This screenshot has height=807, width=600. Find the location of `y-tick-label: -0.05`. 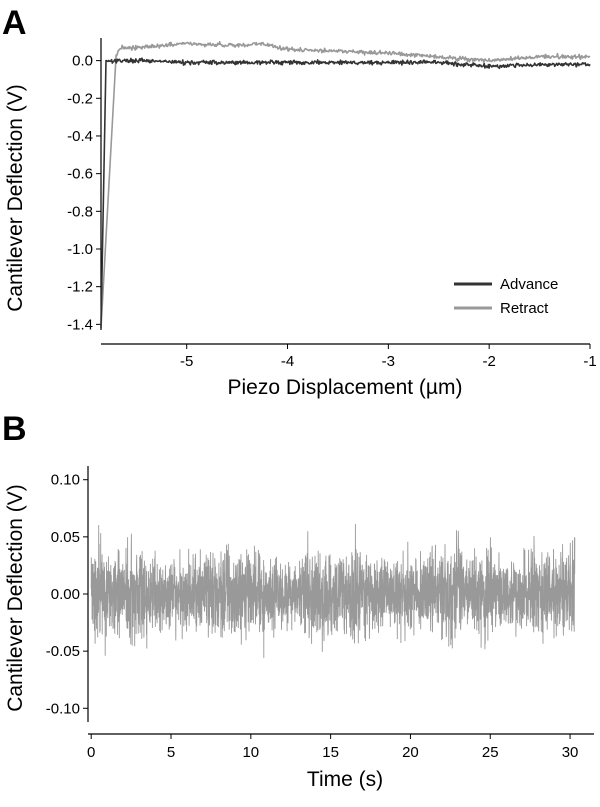

y-tick-label: -0.05 is located at coordinates (63, 651).